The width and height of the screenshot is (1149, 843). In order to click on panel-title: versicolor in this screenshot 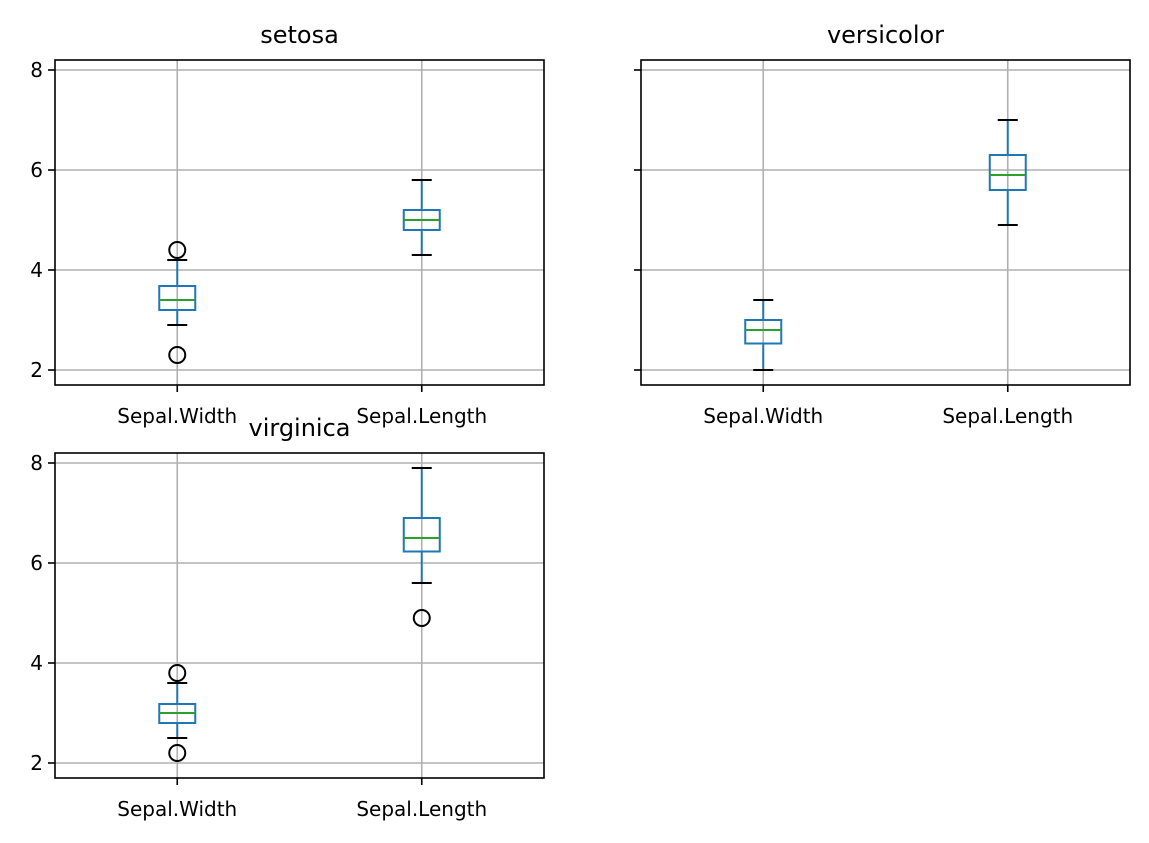, I will do `click(885, 35)`.